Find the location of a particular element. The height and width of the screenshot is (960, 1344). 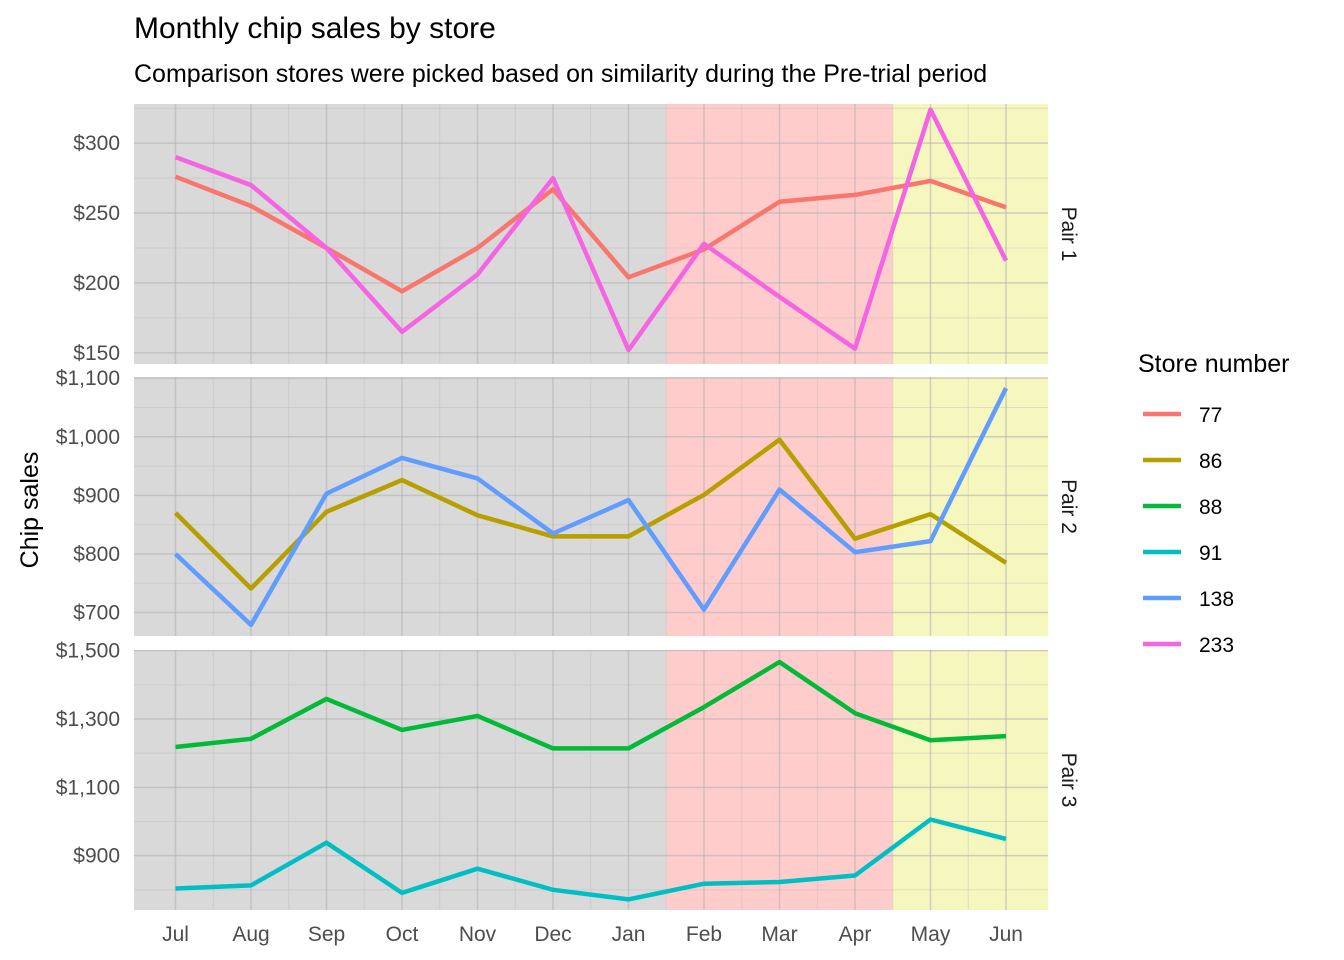

x-tick-label: Feb is located at coordinates (704, 934).